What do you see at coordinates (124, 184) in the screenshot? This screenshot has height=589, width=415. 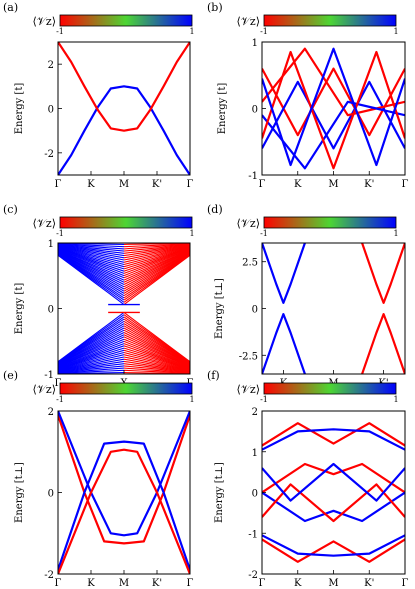 I see `x-tick-label: M` at bounding box center [124, 184].